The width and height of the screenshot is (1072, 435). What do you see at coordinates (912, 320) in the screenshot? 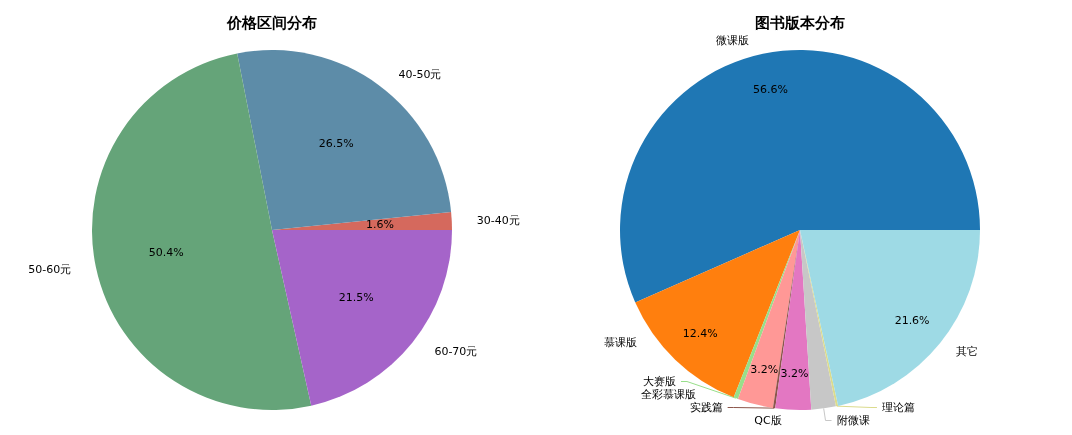
I see `data-label: 21.6%` at bounding box center [912, 320].